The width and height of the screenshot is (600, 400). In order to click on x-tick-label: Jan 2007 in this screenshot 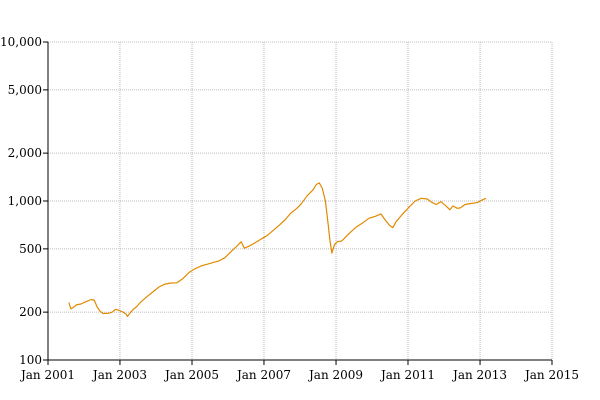, I will do `click(263, 375)`.